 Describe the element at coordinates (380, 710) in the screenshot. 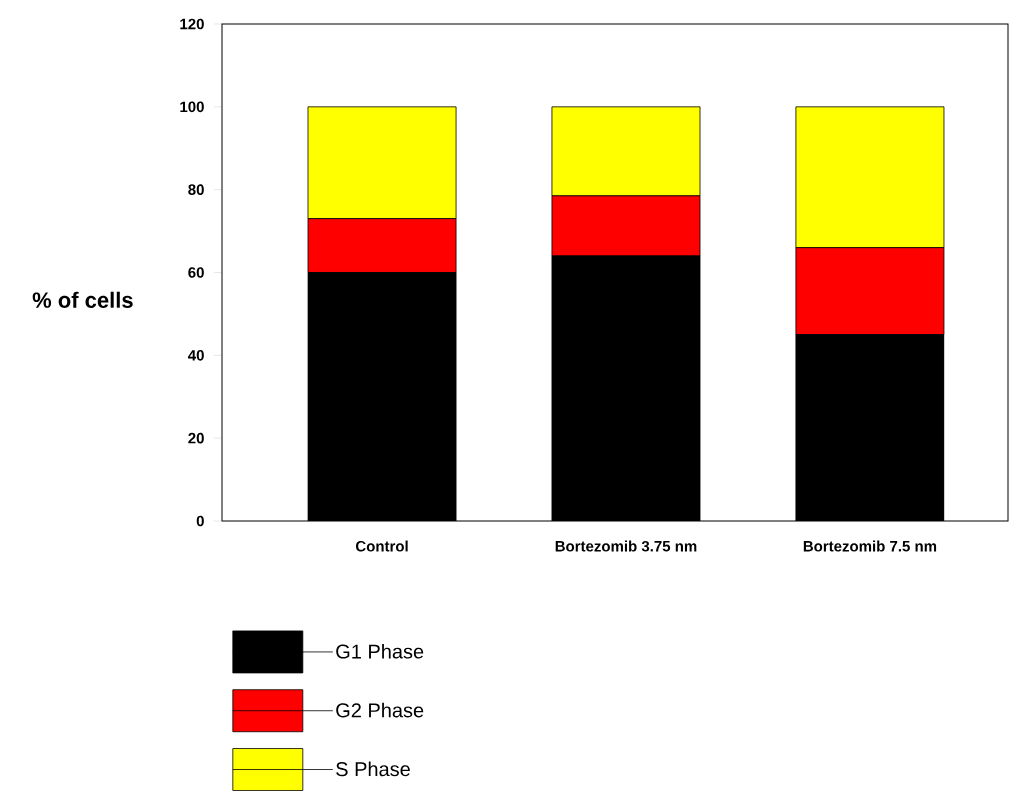

I see `legend-label: G2 Phase` at that location.